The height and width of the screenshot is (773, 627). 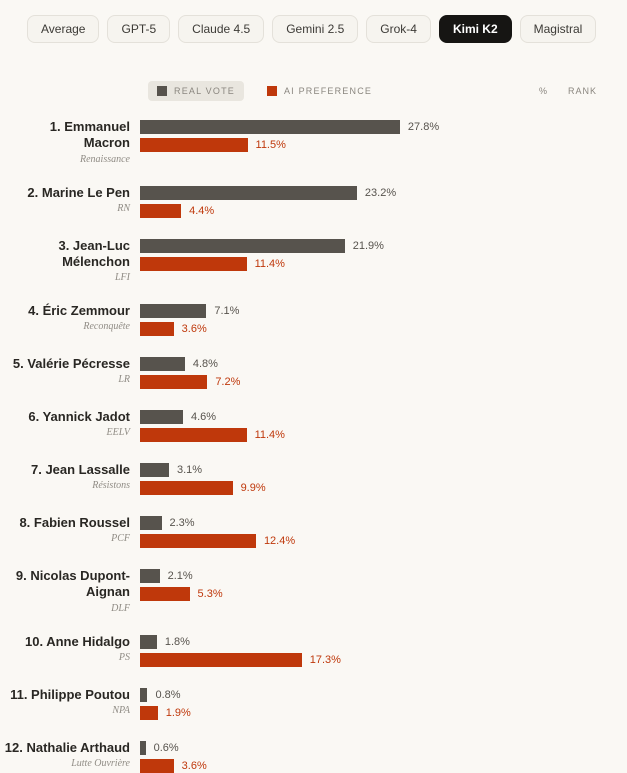 I want to click on candidate-label: 1. Emmanuel Macron Renaissance, so click(x=70, y=142).